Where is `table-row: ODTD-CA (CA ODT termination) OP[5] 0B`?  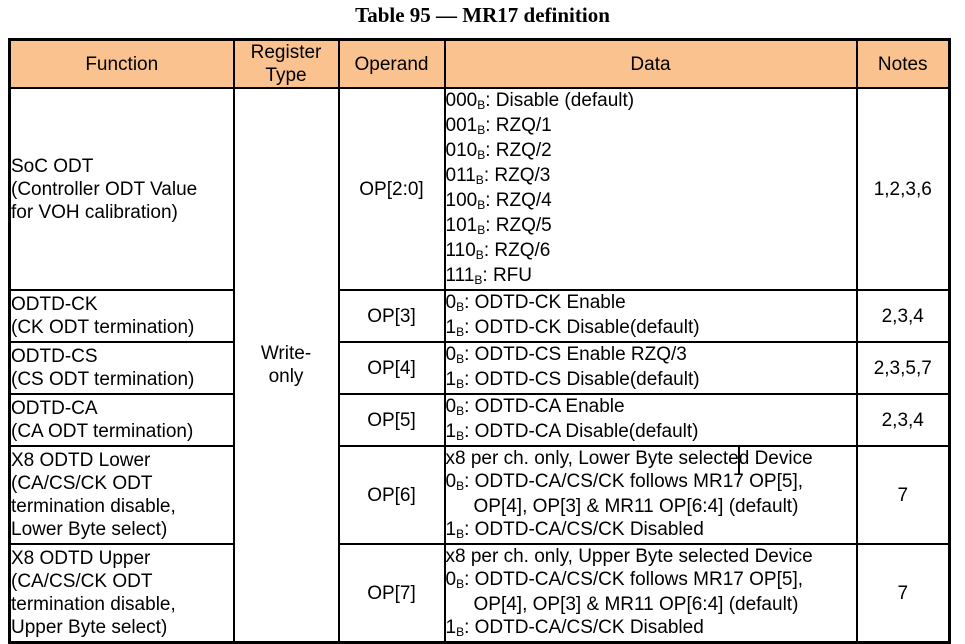 table-row: ODTD-CA (CA ODT termination) OP[5] 0B is located at coordinates (479, 420).